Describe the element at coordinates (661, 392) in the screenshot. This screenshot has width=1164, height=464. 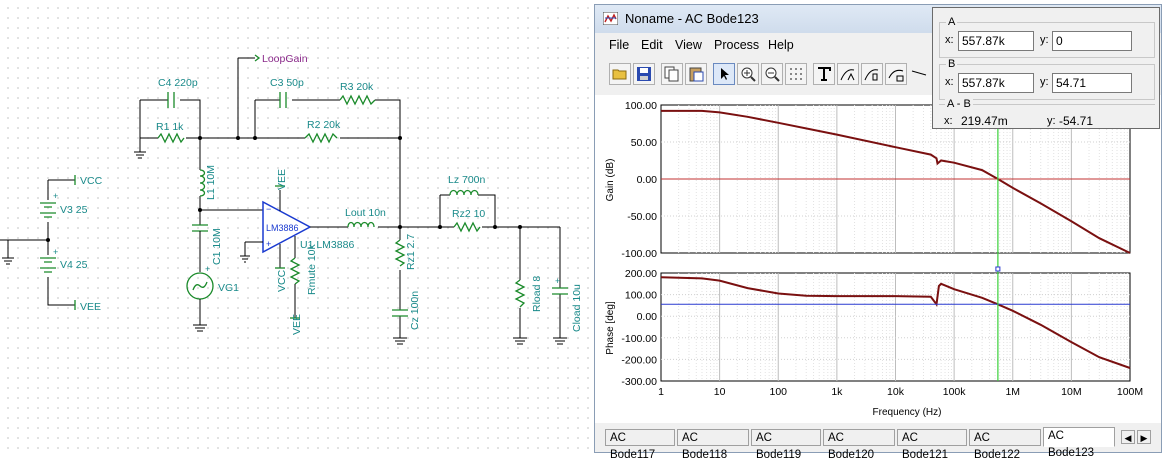
I see `x-tick-label: 1` at that location.